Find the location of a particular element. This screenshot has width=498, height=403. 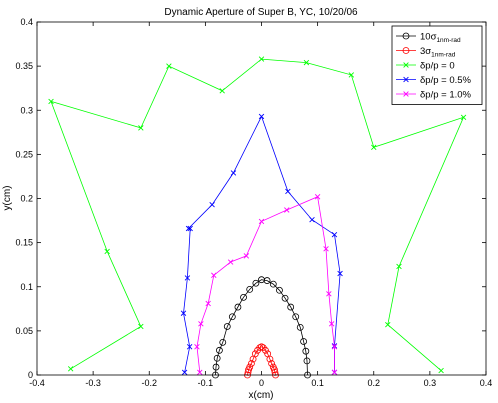

x-axis-label: x(cm) is located at coordinates (261, 395).